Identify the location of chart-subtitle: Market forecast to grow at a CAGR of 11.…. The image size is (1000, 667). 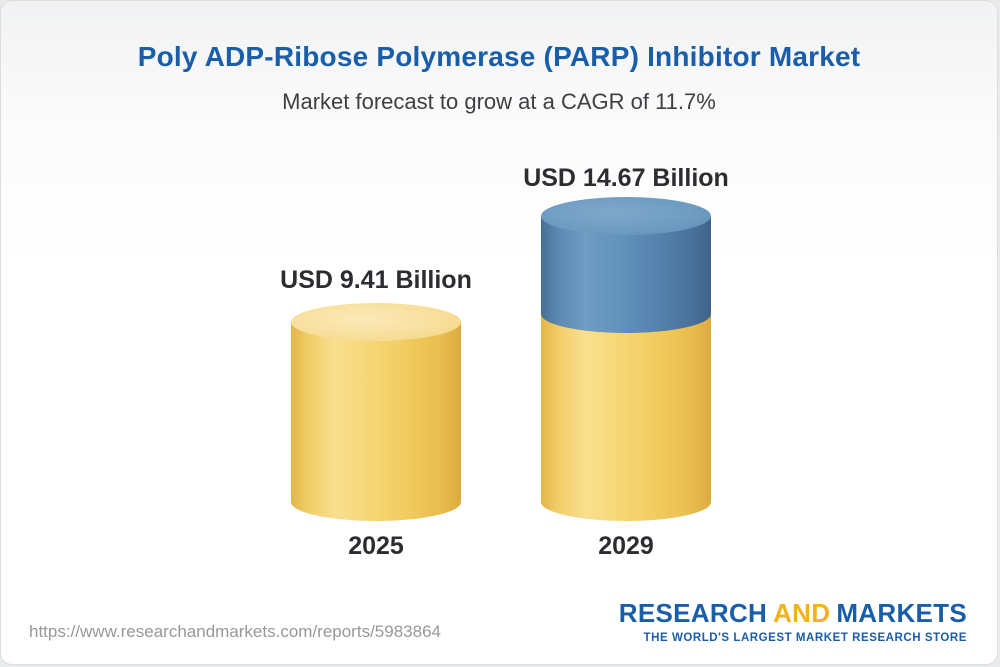
(499, 101).